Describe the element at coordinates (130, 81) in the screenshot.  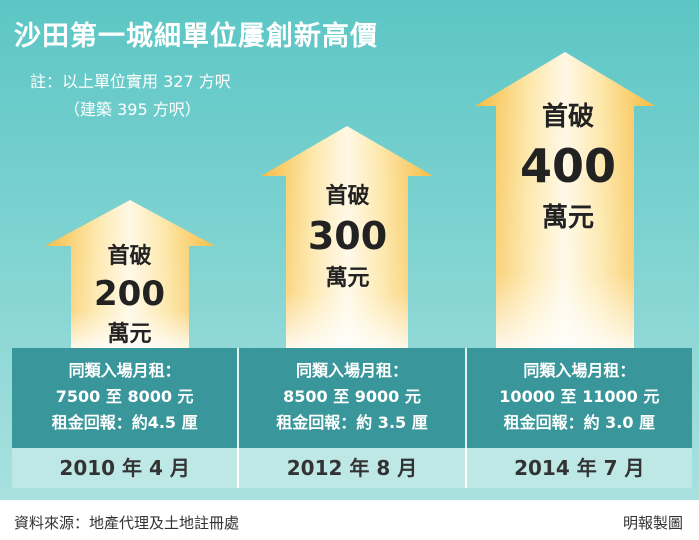
I see `note-line-1: 註：以上單位實用 327 方呎` at that location.